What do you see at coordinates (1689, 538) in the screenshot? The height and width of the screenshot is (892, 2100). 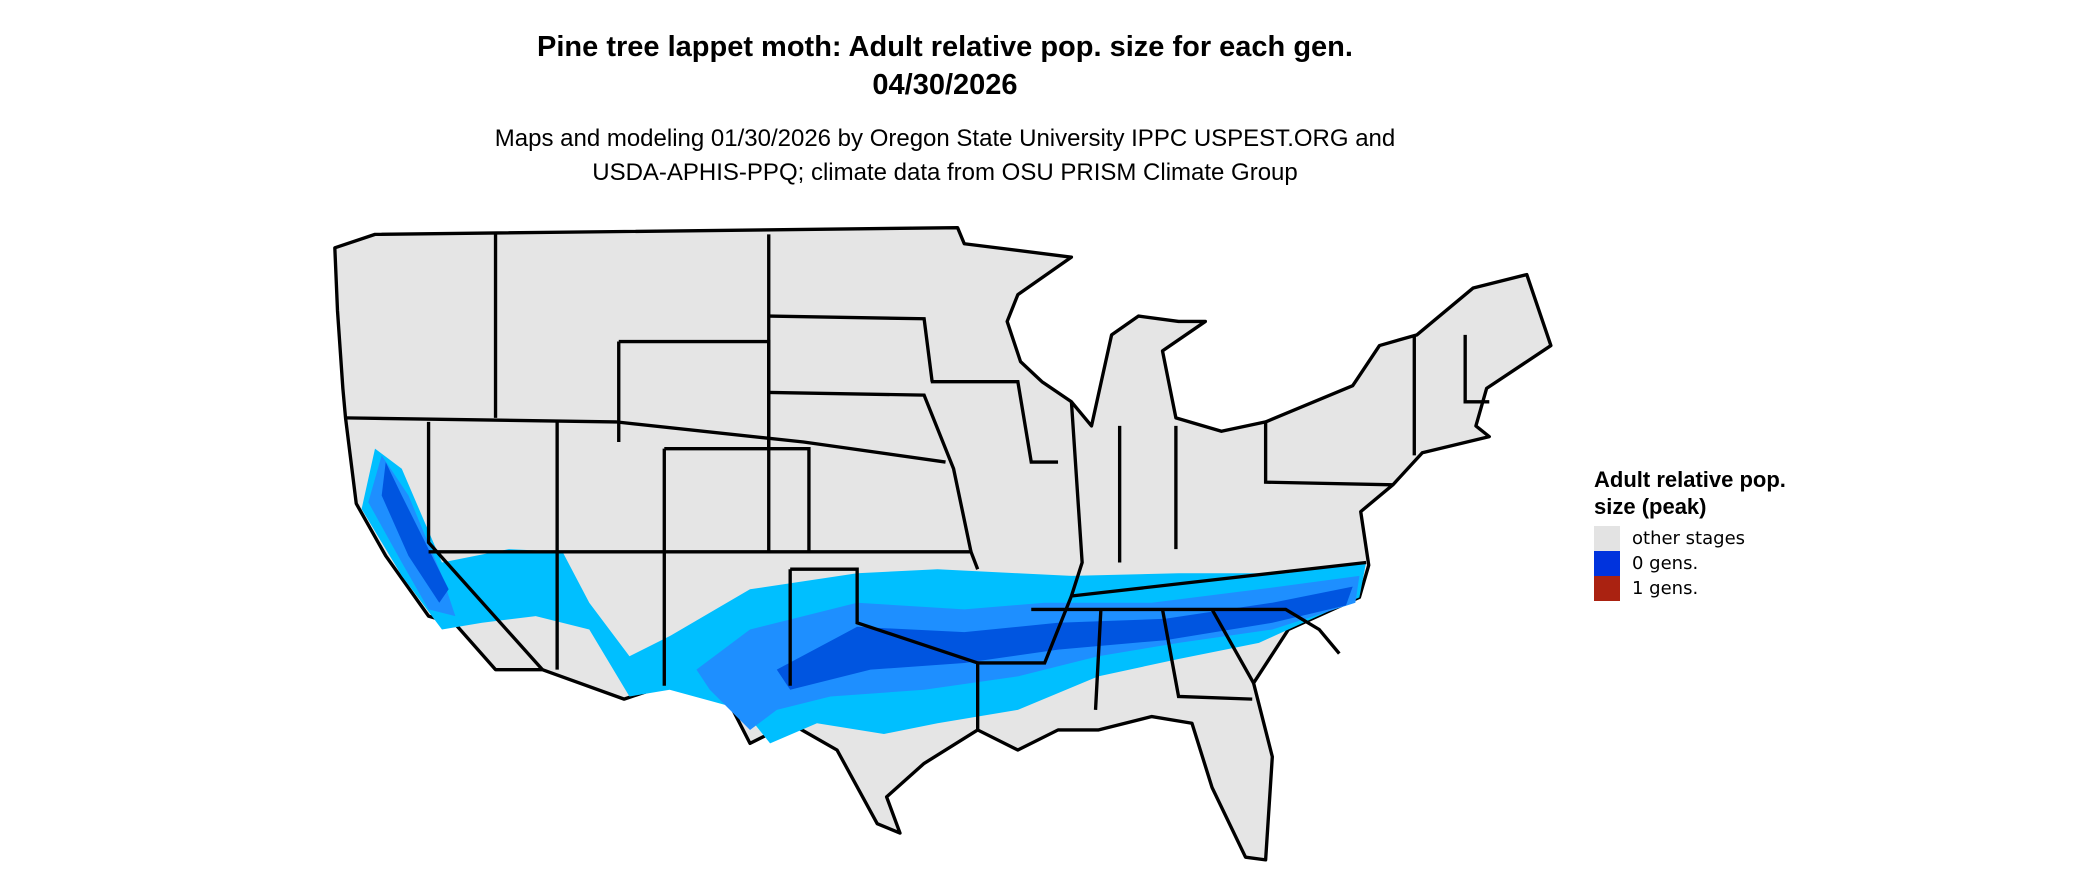 I see `legend-label: other stages` at bounding box center [1689, 538].